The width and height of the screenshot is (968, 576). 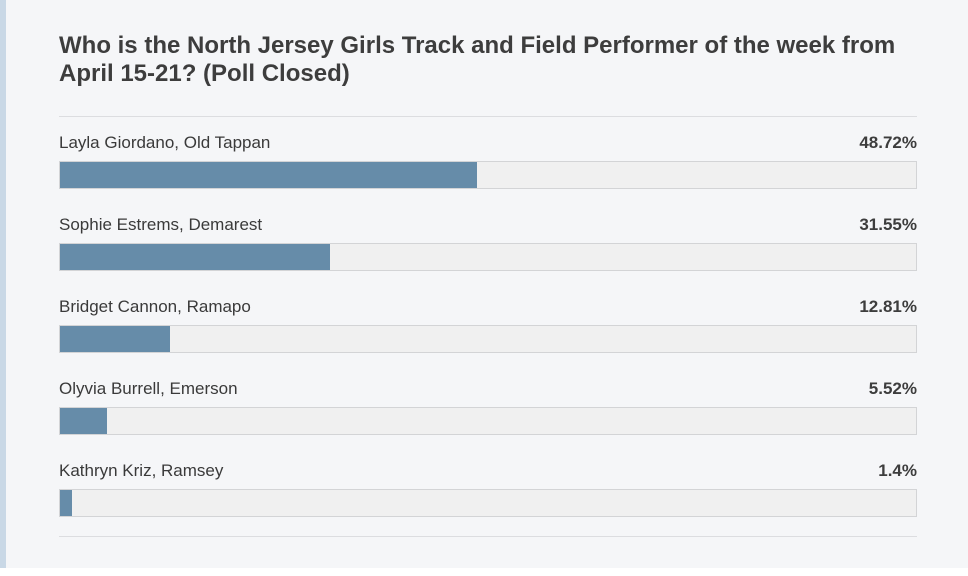 I want to click on option-percent: 48.72%, so click(x=888, y=142).